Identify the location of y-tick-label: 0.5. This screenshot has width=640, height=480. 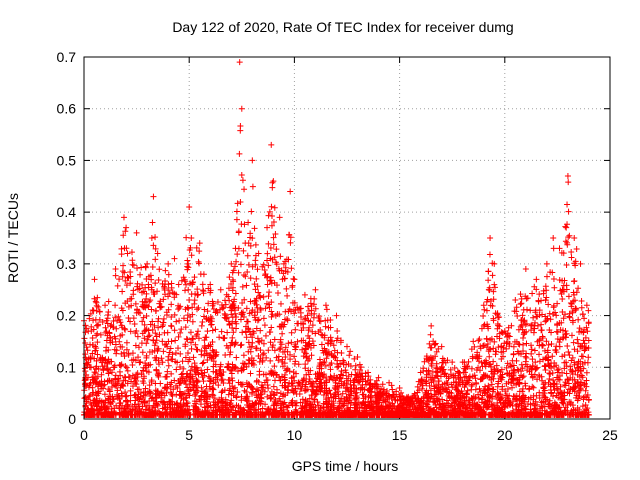
(67, 160).